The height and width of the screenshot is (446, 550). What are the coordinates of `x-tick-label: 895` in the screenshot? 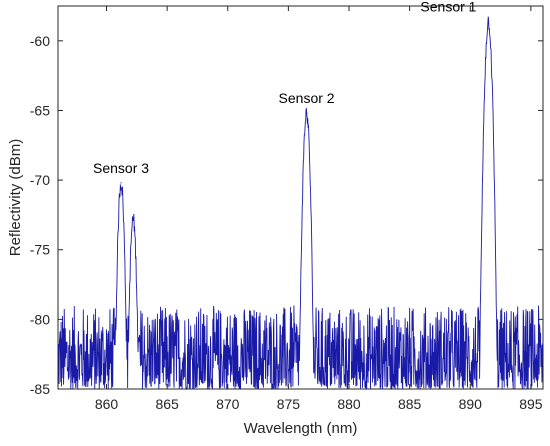 It's located at (531, 404).